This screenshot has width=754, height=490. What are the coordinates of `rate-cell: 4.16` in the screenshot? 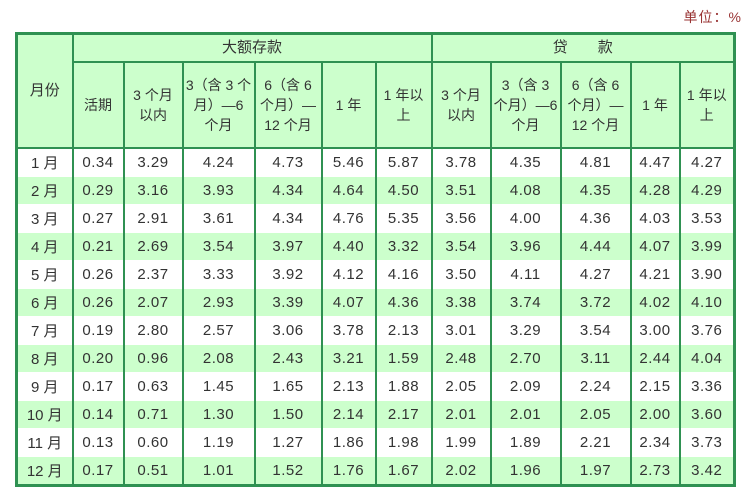 It's located at (403, 274).